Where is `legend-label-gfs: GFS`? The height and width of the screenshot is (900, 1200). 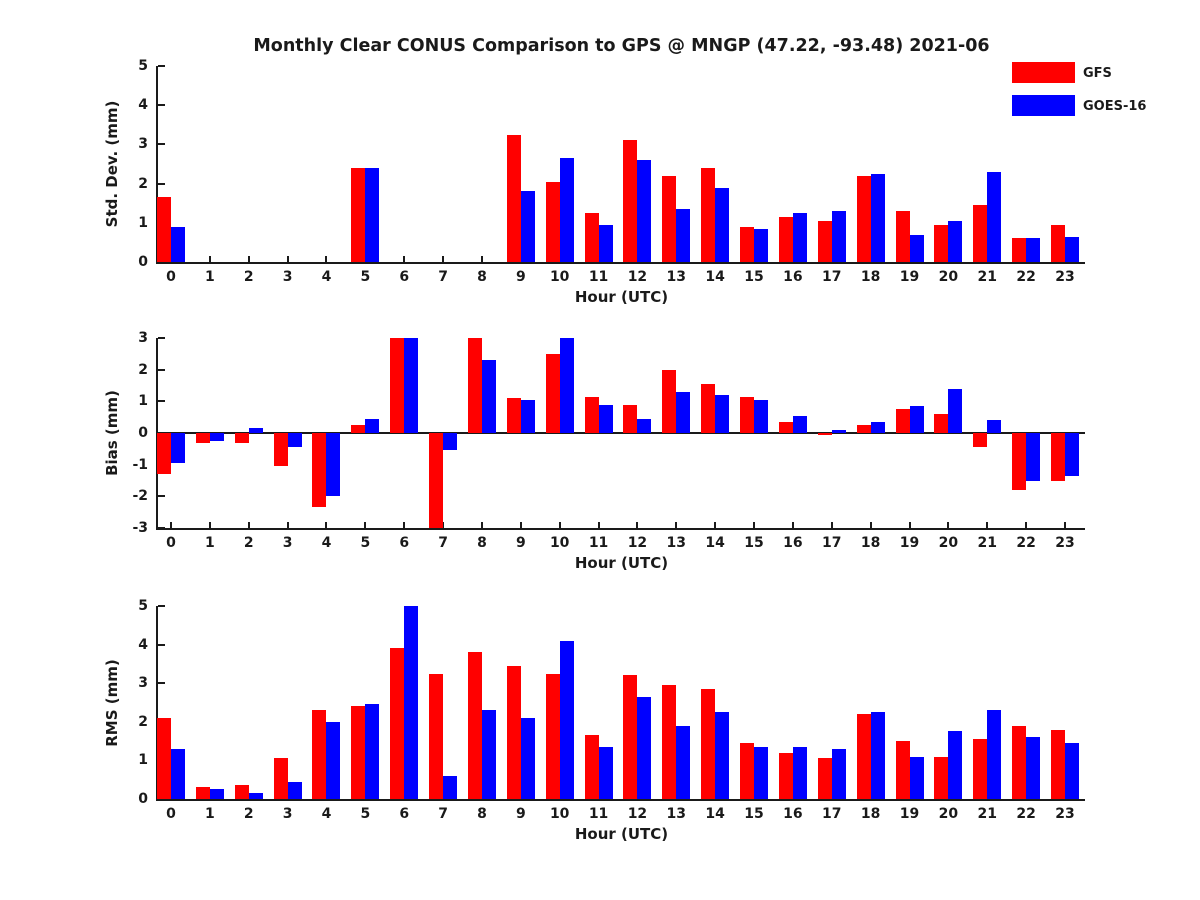
legend-label-gfs: GFS is located at coordinates (1097, 73).